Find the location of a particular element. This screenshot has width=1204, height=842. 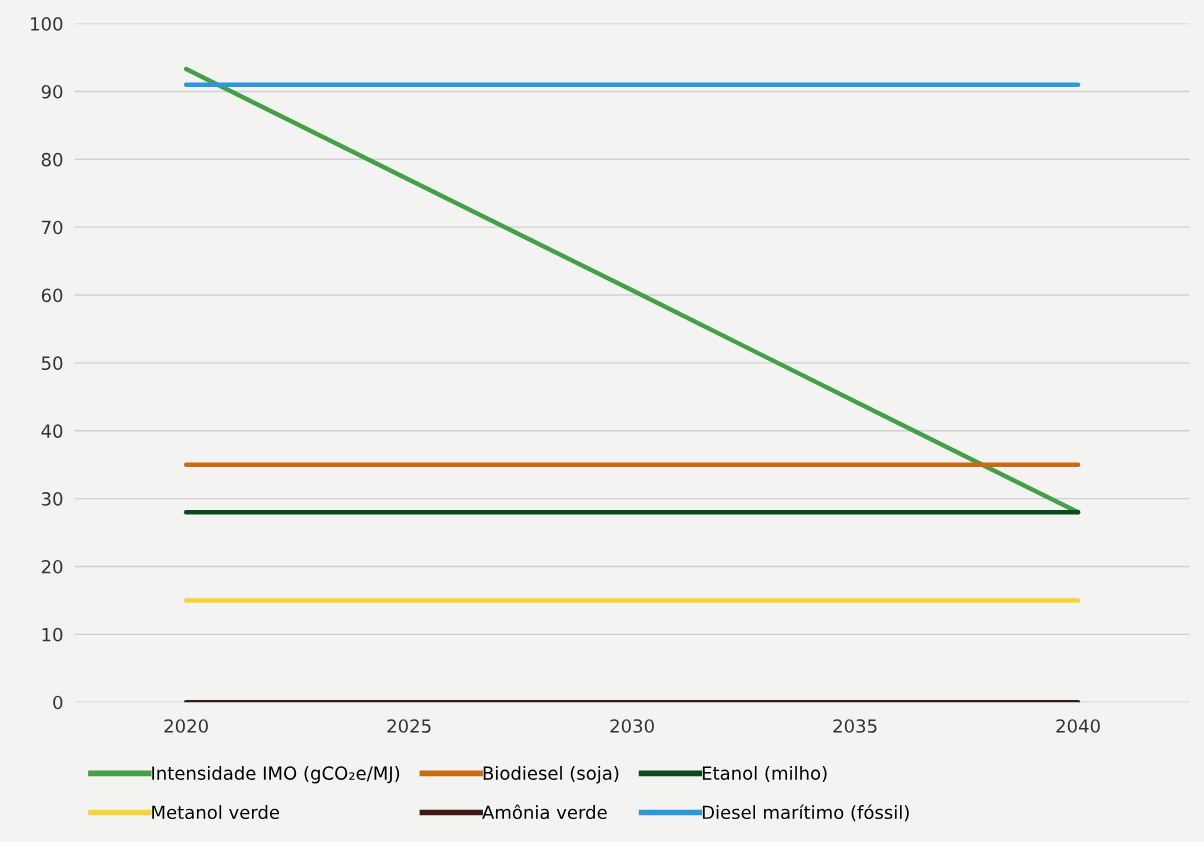

y-tick-label: 10 is located at coordinates (52, 634).